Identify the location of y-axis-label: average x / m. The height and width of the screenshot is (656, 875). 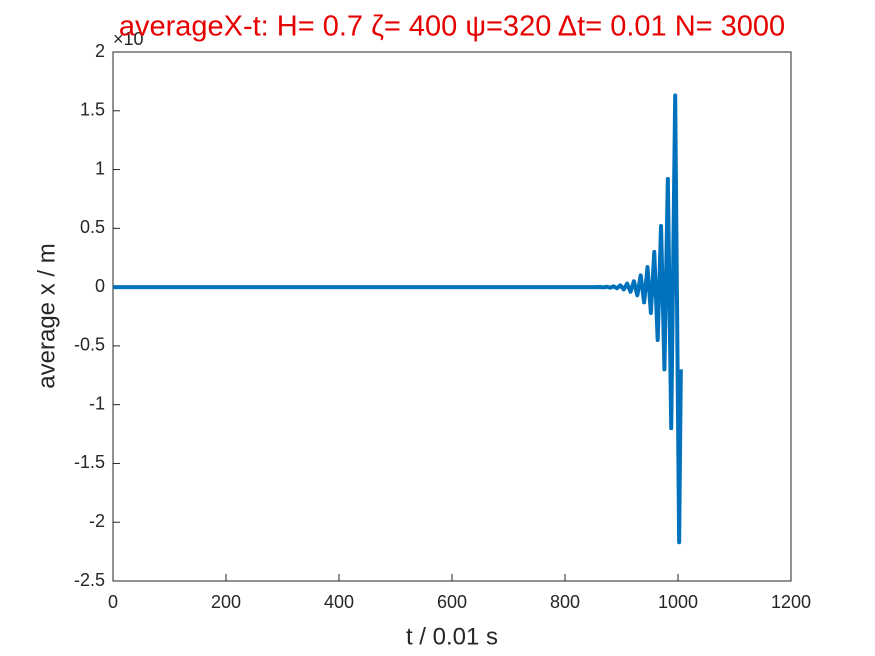
(46, 315).